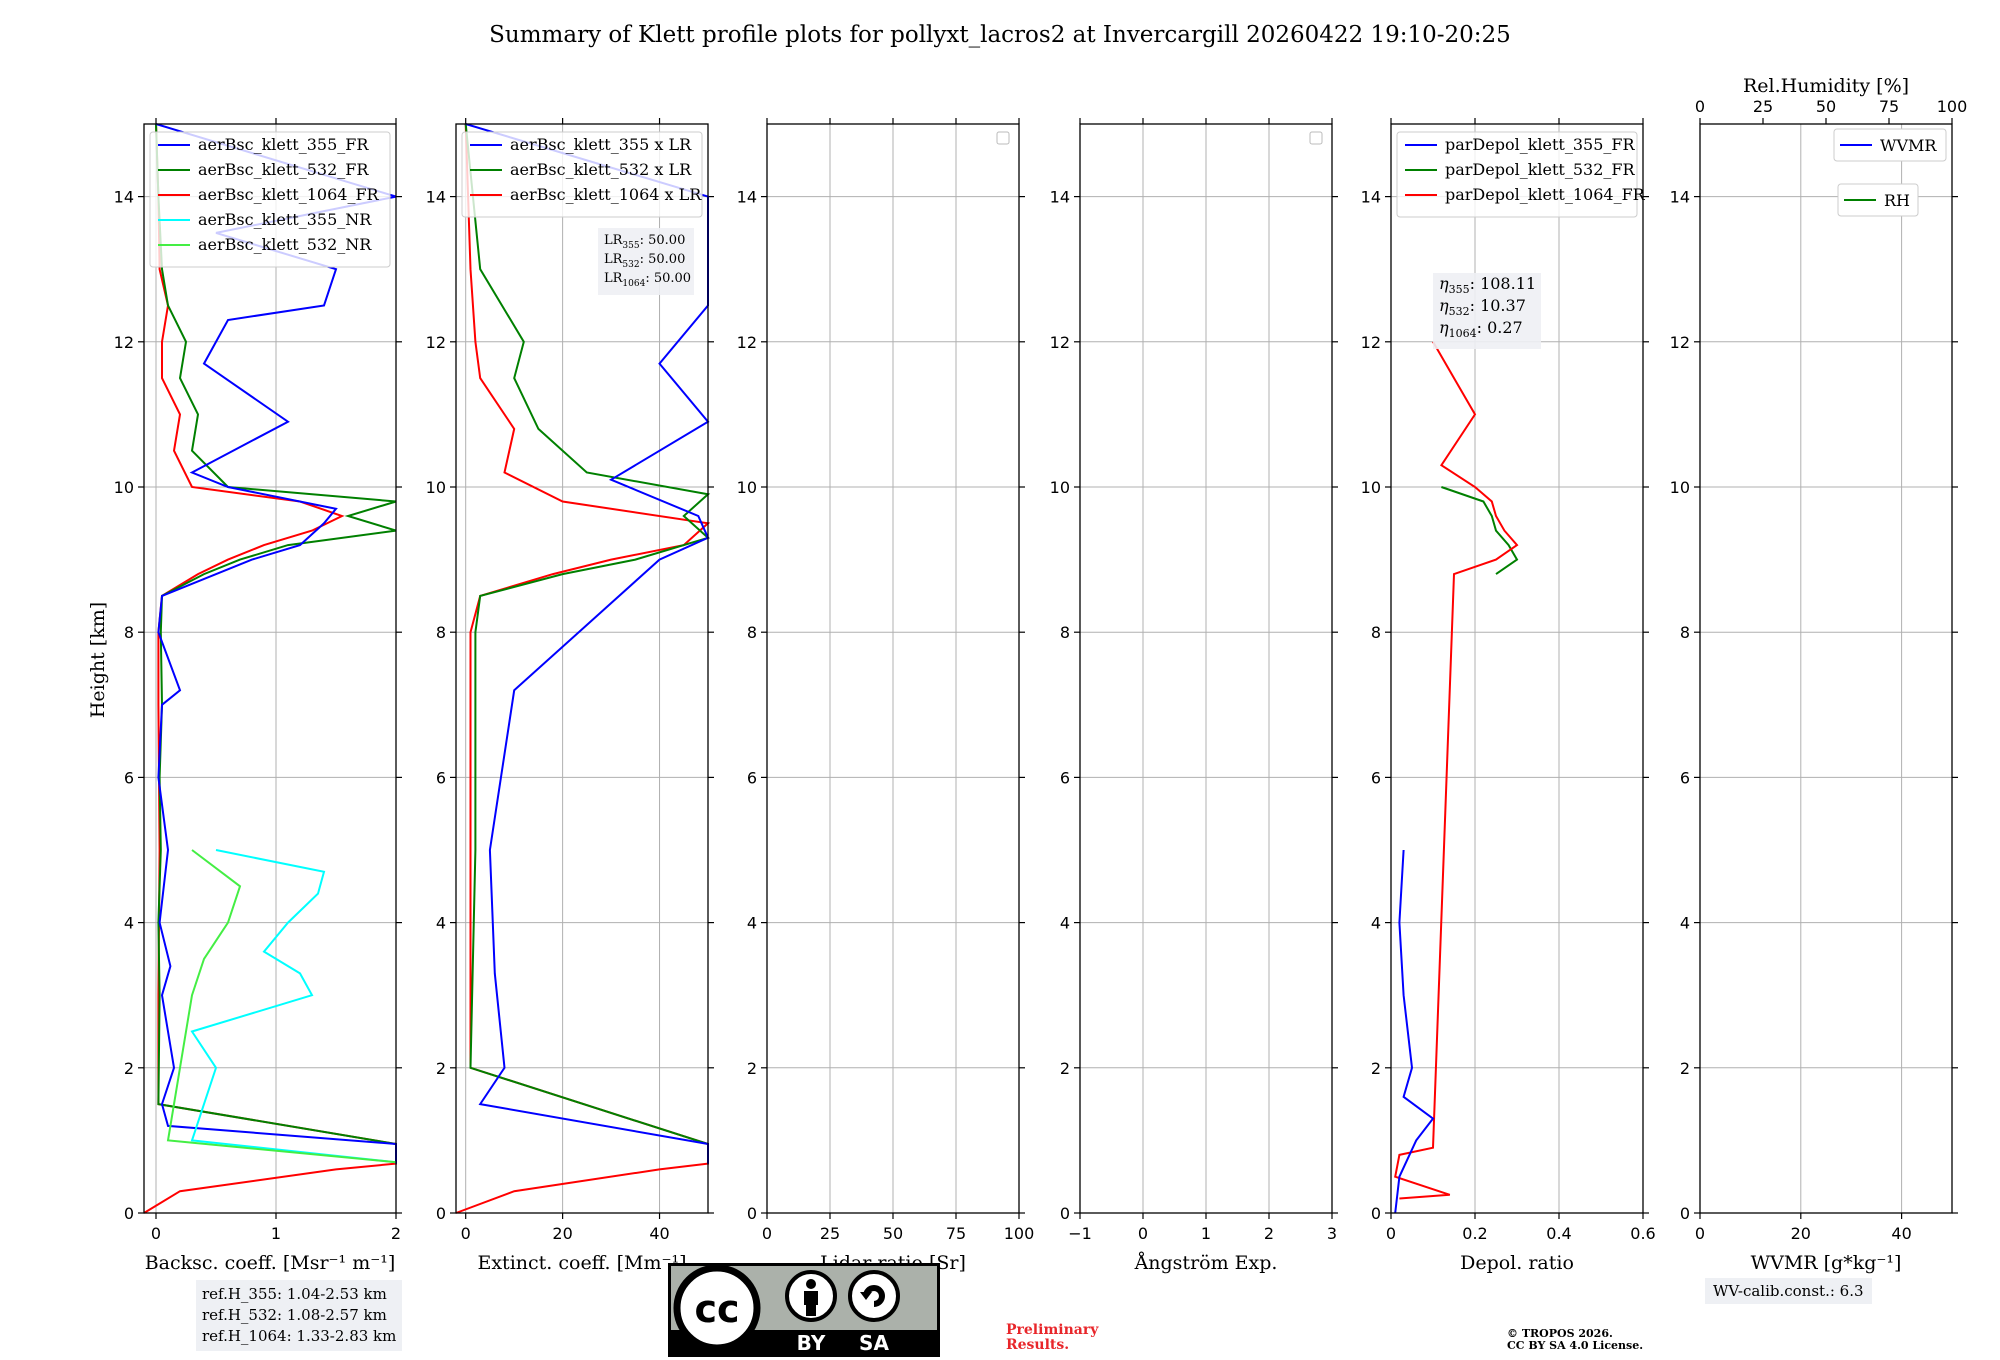 This screenshot has height=1360, width=2000. What do you see at coordinates (1826, 86) in the screenshot?
I see `top-x-axis-label: Rel.Humidity [%]` at bounding box center [1826, 86].